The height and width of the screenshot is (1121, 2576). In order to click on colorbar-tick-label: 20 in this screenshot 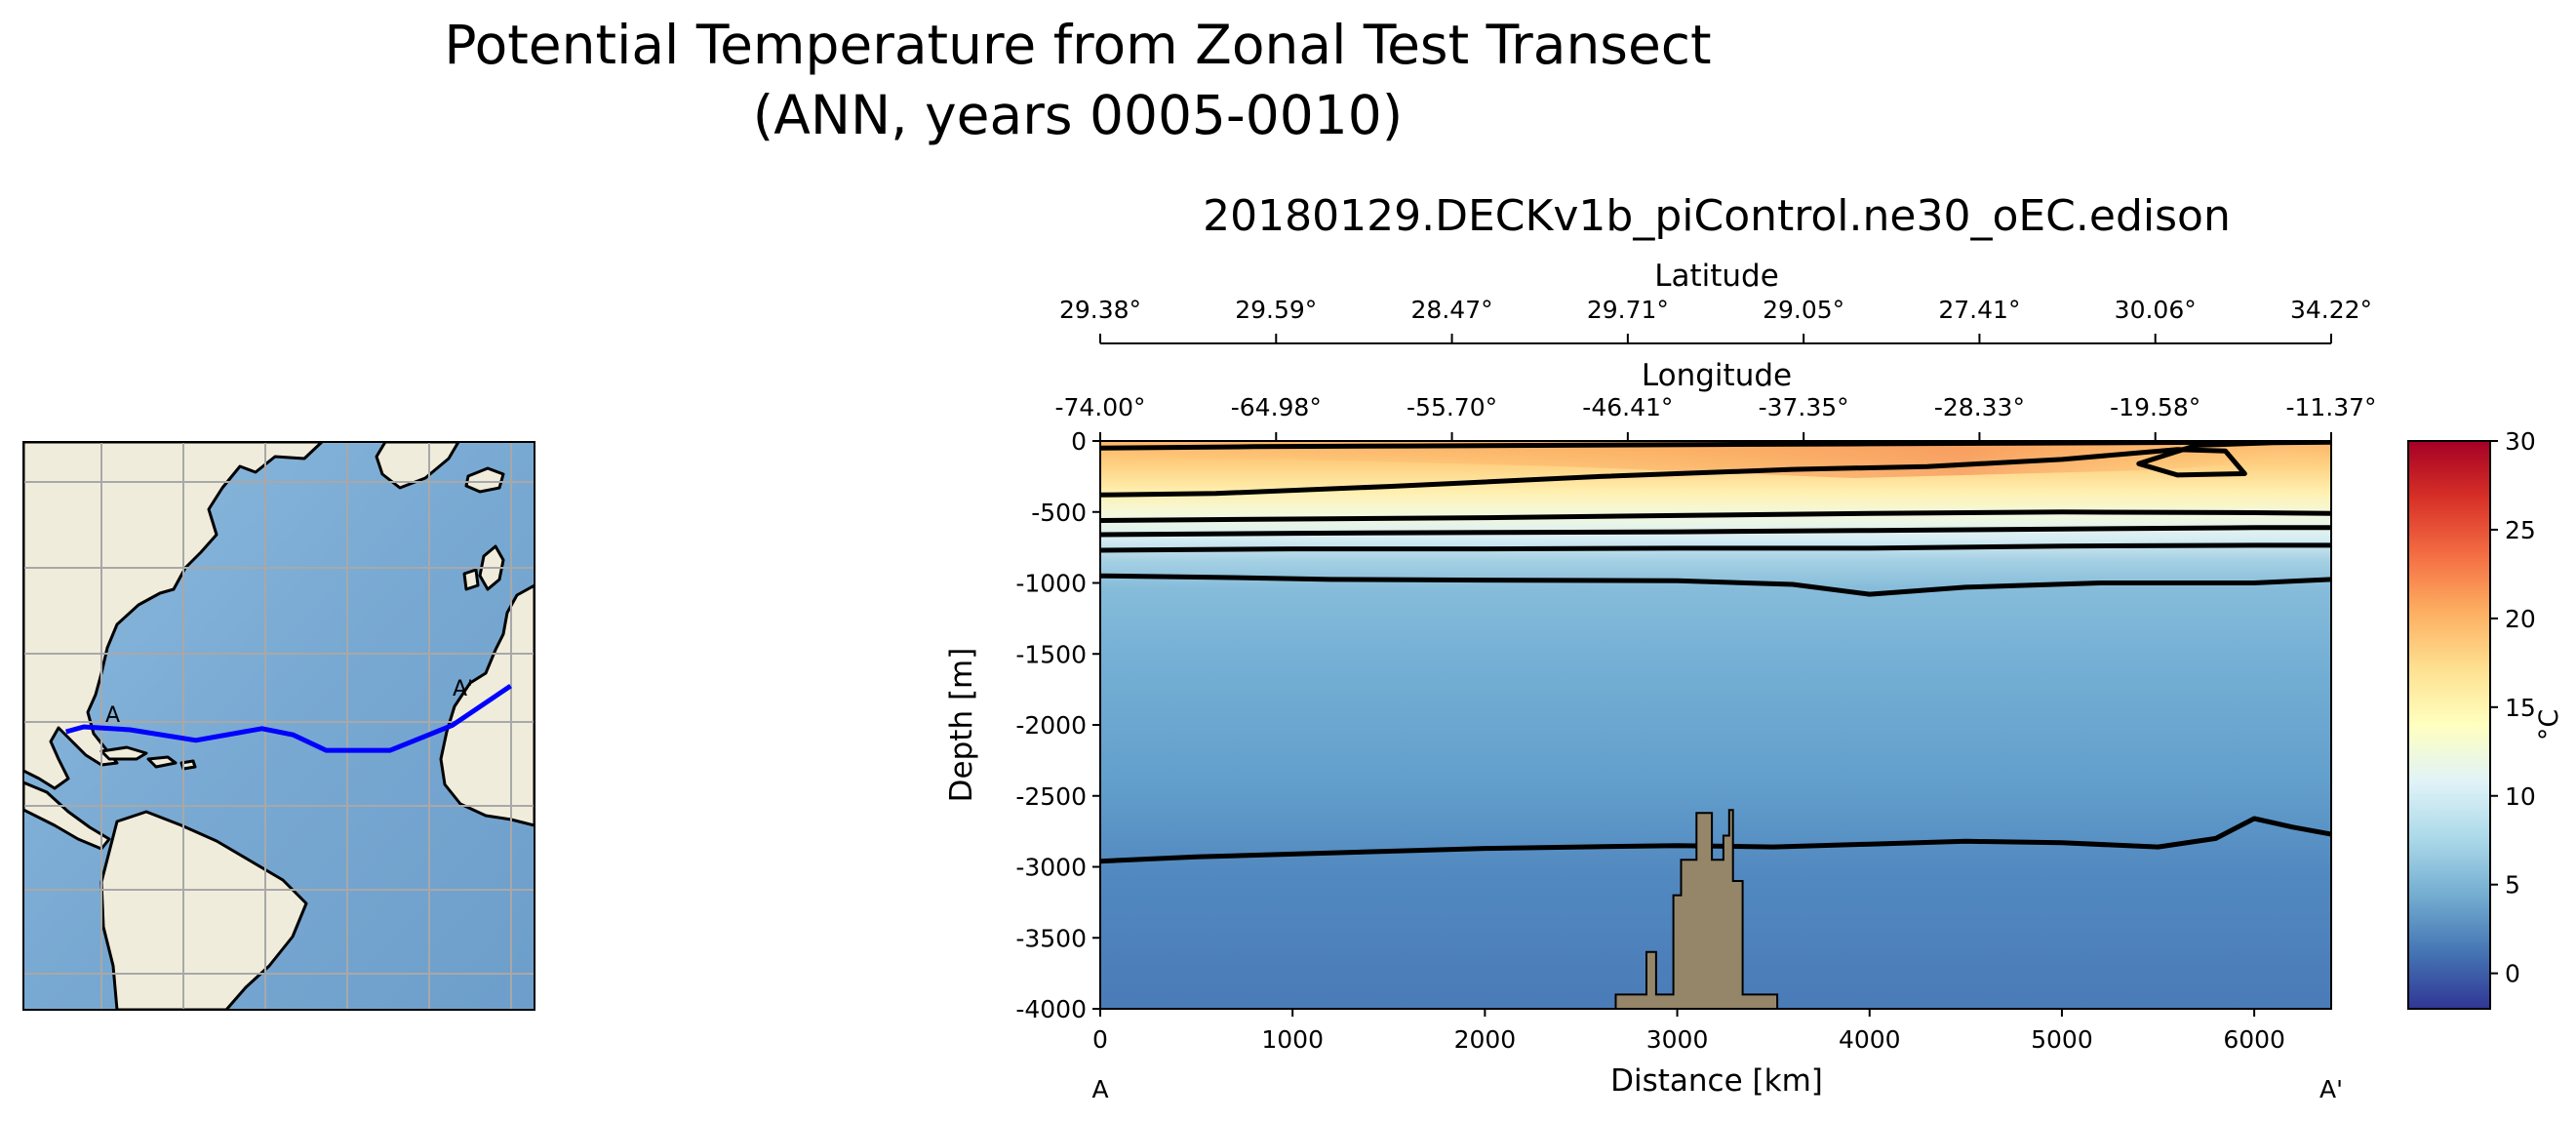, I will do `click(2520, 619)`.